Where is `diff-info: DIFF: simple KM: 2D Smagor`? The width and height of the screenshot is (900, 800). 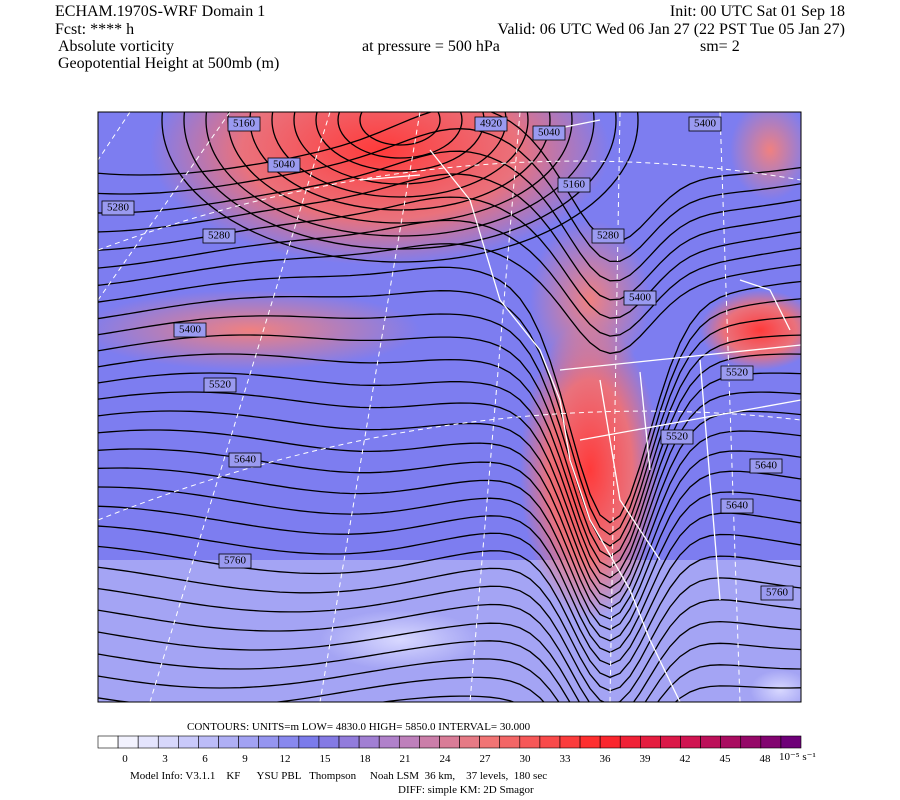 diff-info: DIFF: simple KM: 2D Smagor is located at coordinates (466, 790).